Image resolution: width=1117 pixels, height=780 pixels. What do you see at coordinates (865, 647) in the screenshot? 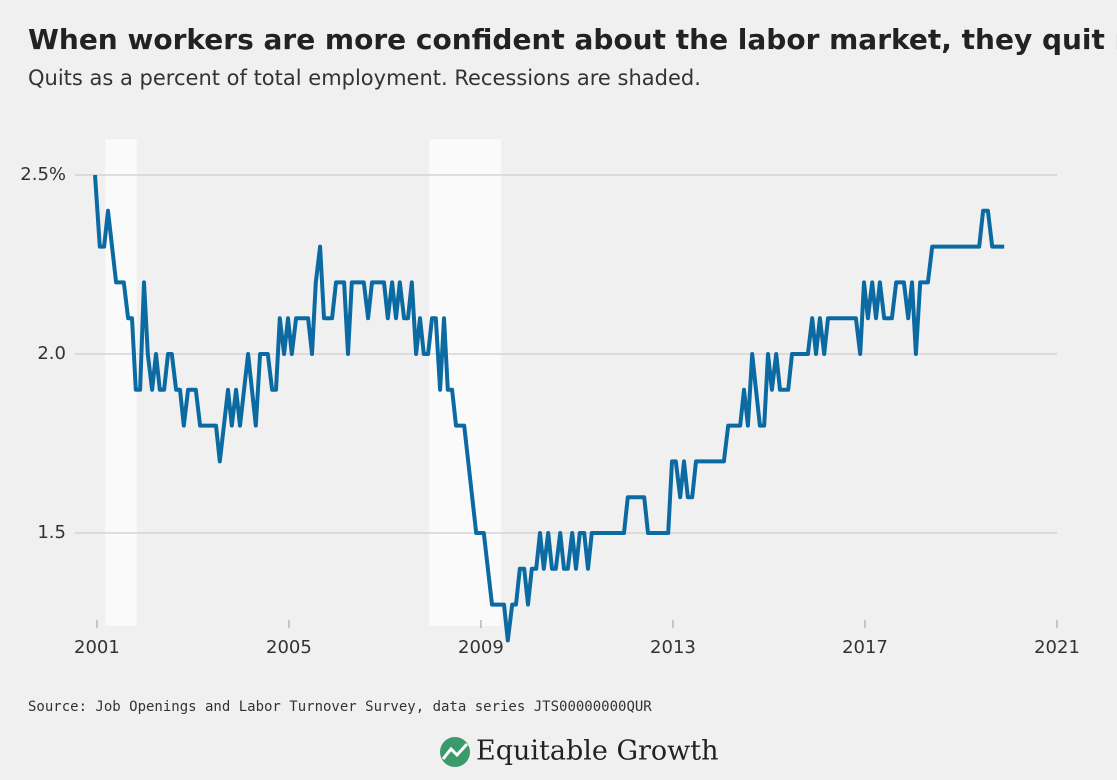
I see `x-tick-label: 2017` at bounding box center [865, 647].